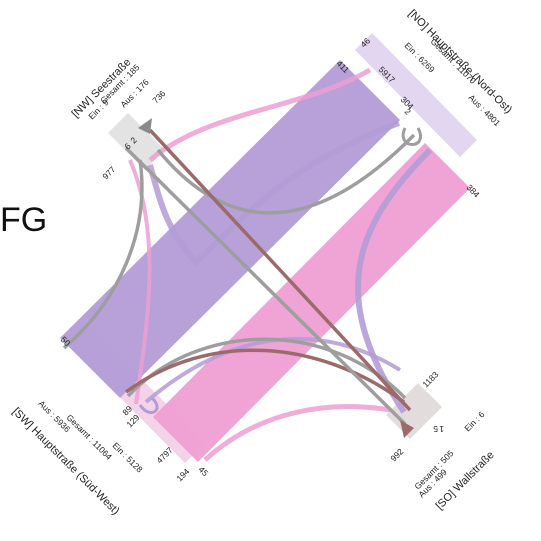 The height and width of the screenshot is (541, 541). What do you see at coordinates (108, 172) in the screenshot?
I see `count-nw-977: 977` at bounding box center [108, 172].